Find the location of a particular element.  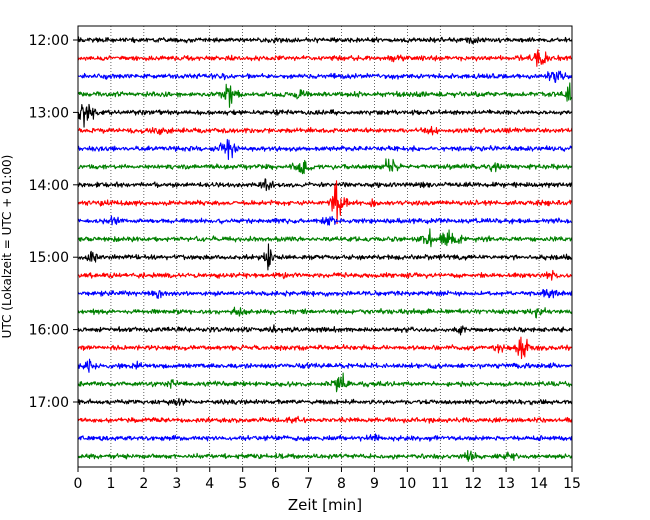

x-axis-label: Zeit [min] is located at coordinates (325, 505).